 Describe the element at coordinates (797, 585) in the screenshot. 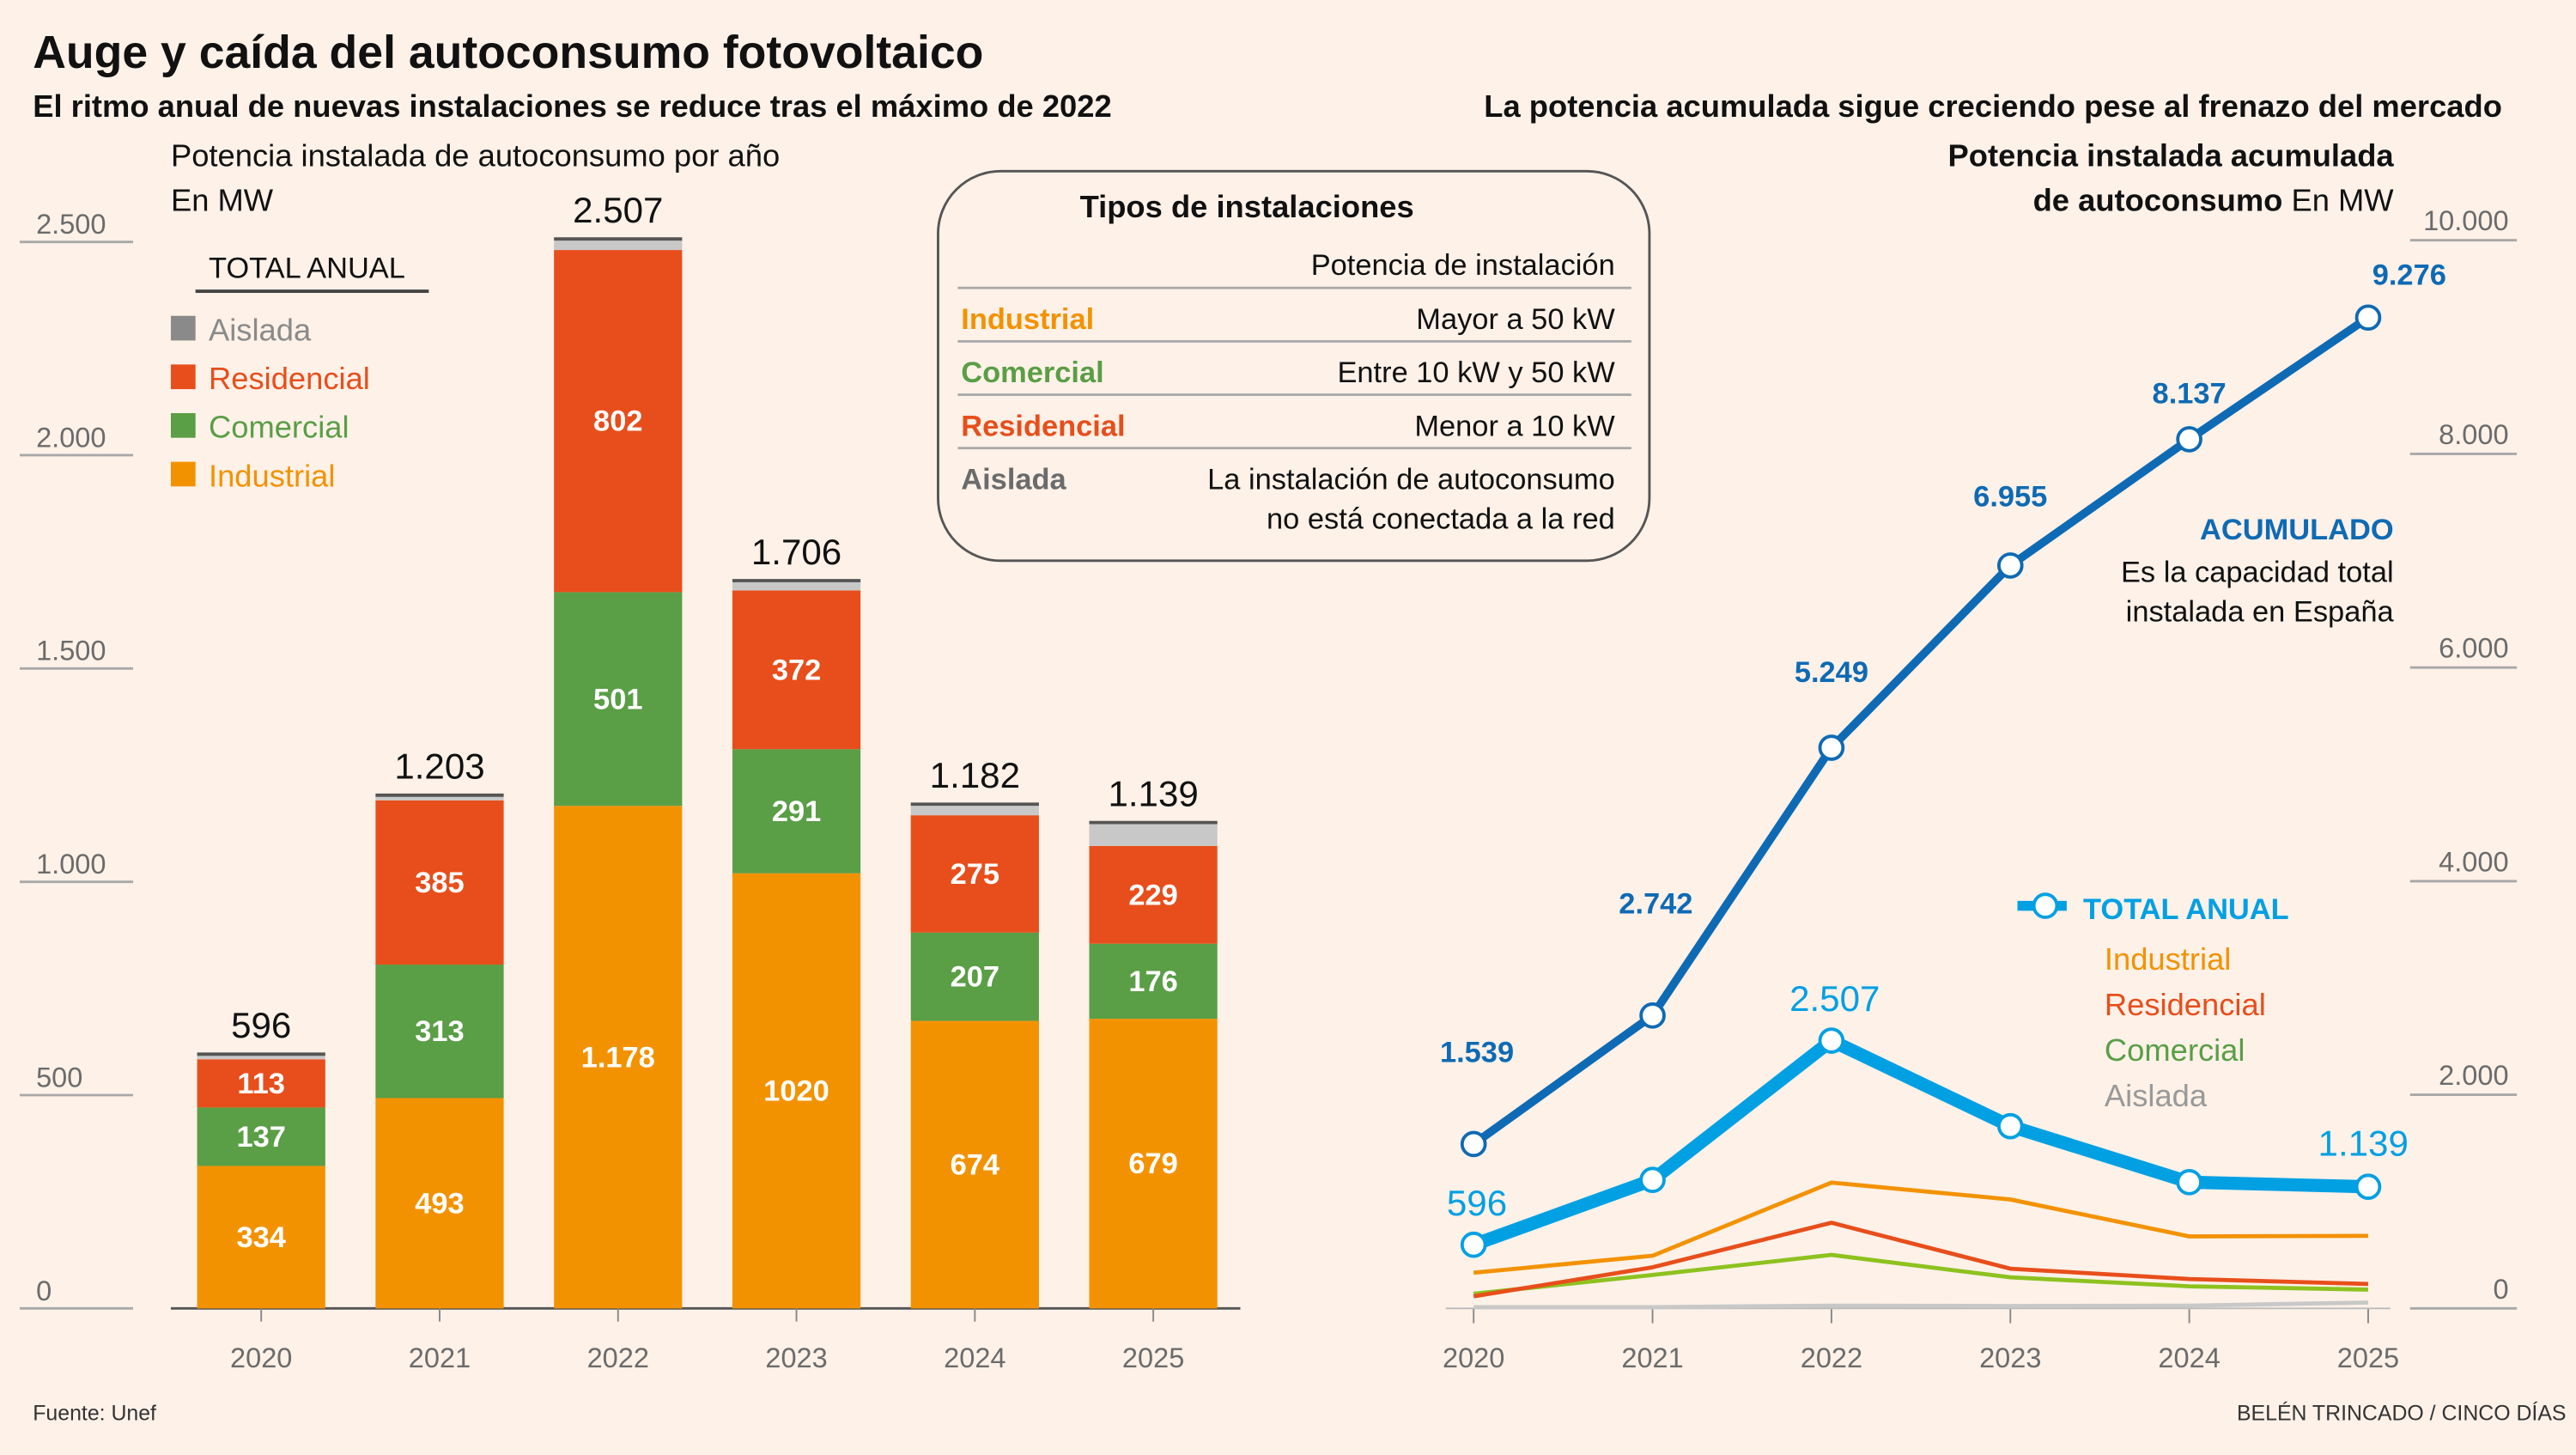

I see `bar-aislada-2023` at that location.